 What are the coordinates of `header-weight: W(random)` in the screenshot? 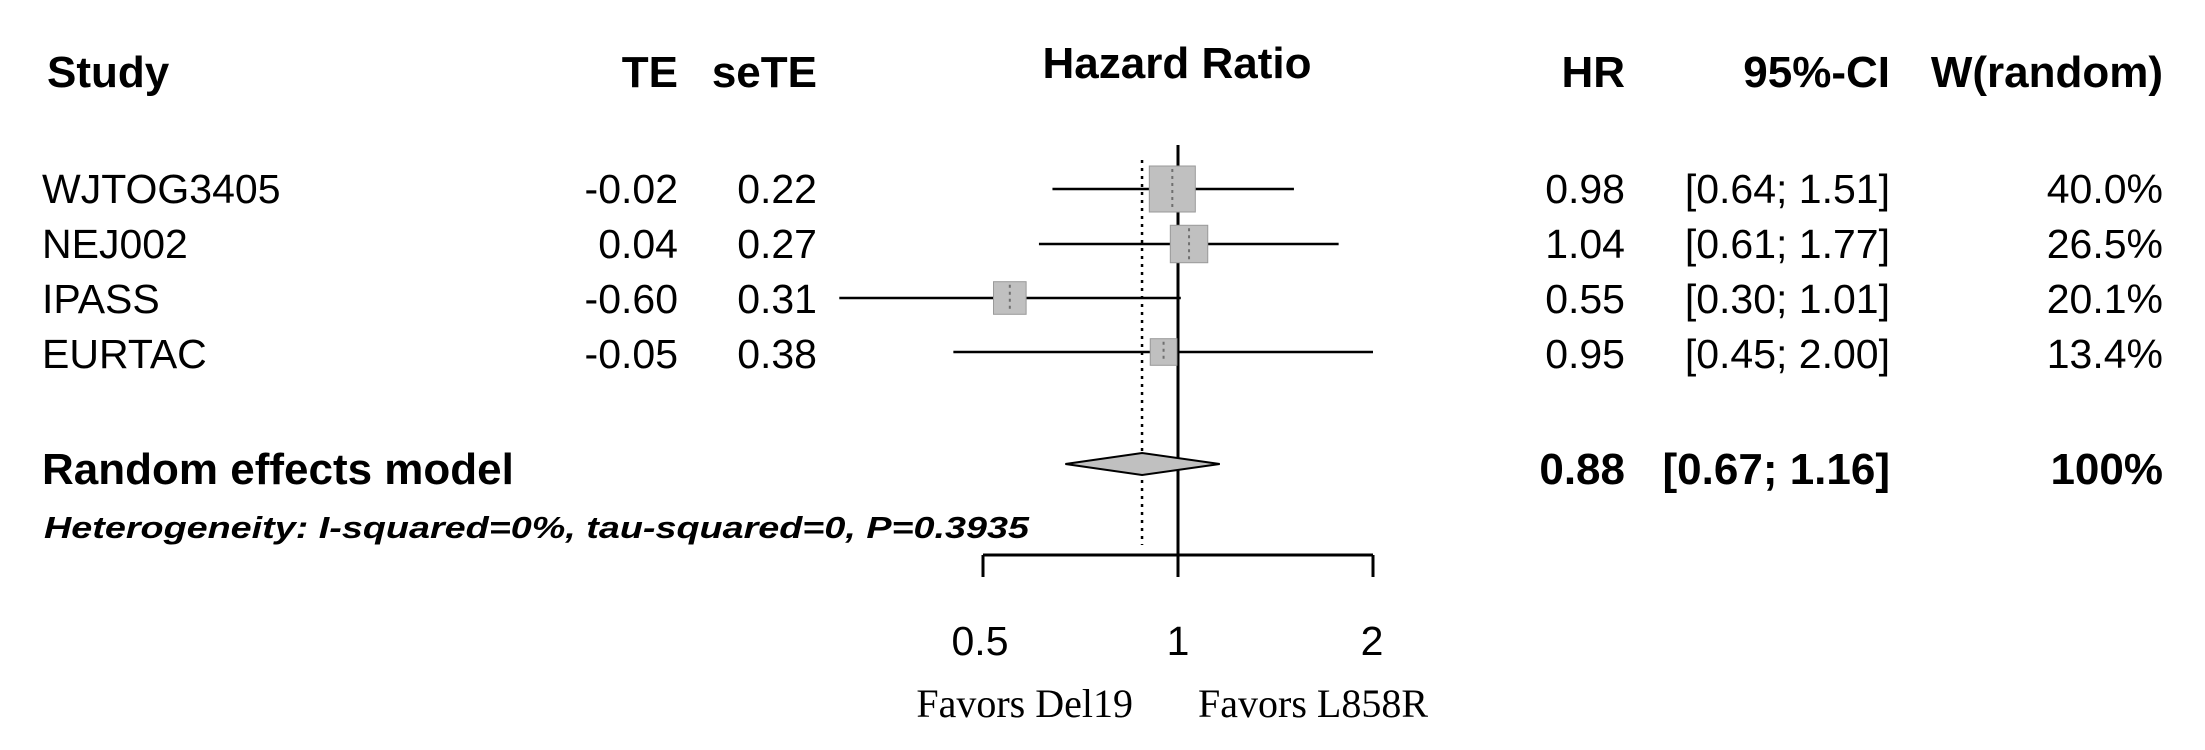 It's located at (2047, 72).